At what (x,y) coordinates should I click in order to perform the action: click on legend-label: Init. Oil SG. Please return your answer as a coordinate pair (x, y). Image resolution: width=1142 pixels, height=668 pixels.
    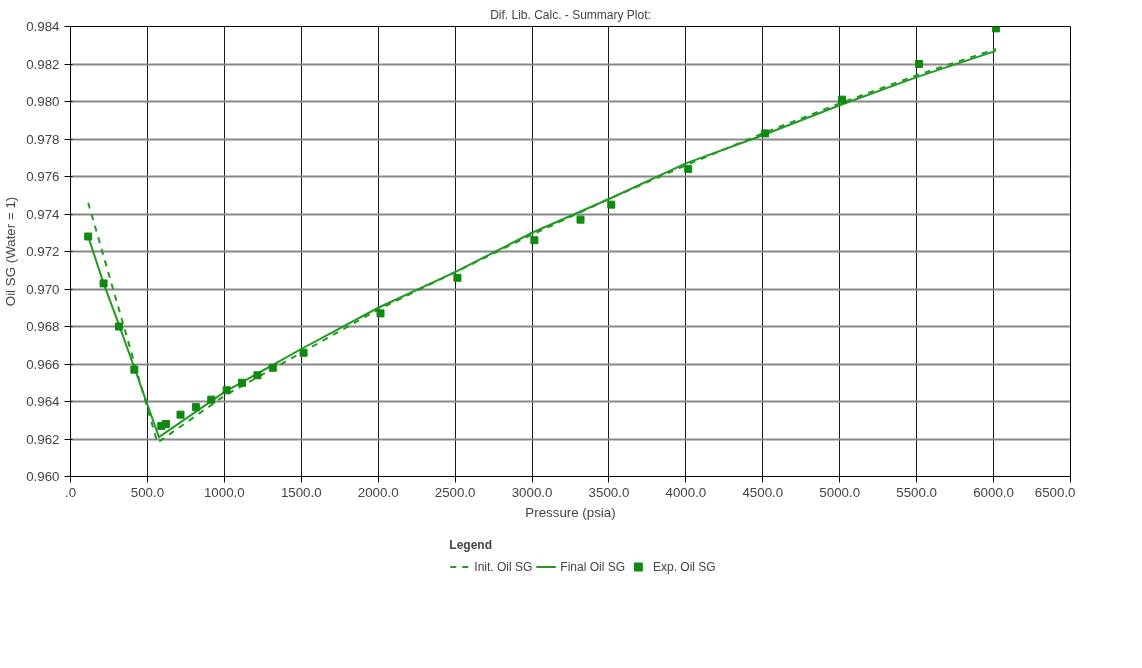
    Looking at the image, I should click on (503, 566).